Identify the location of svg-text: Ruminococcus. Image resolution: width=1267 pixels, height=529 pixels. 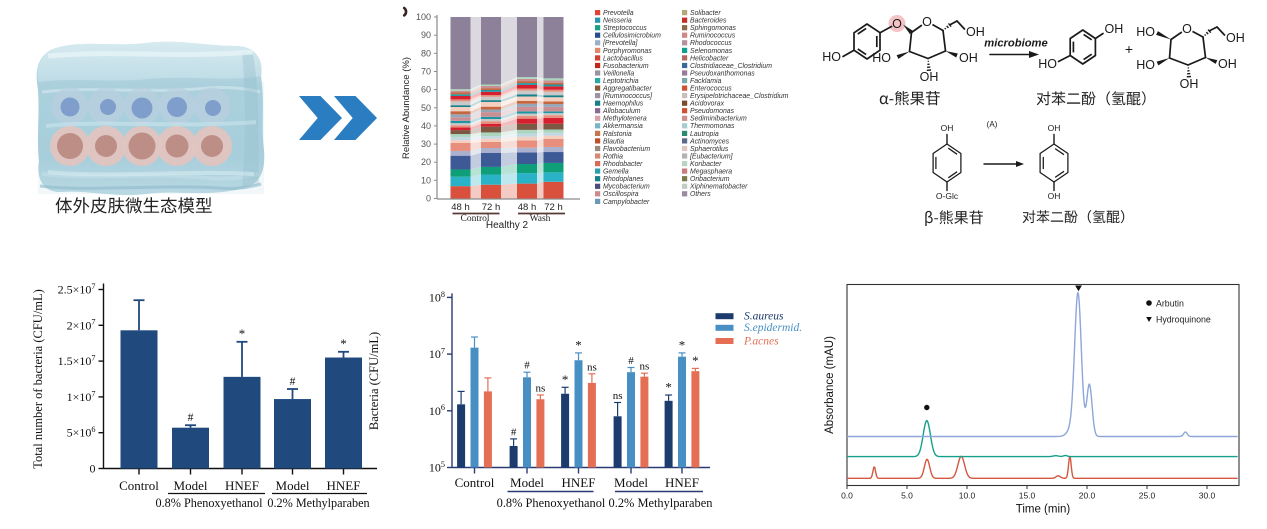
(713, 36).